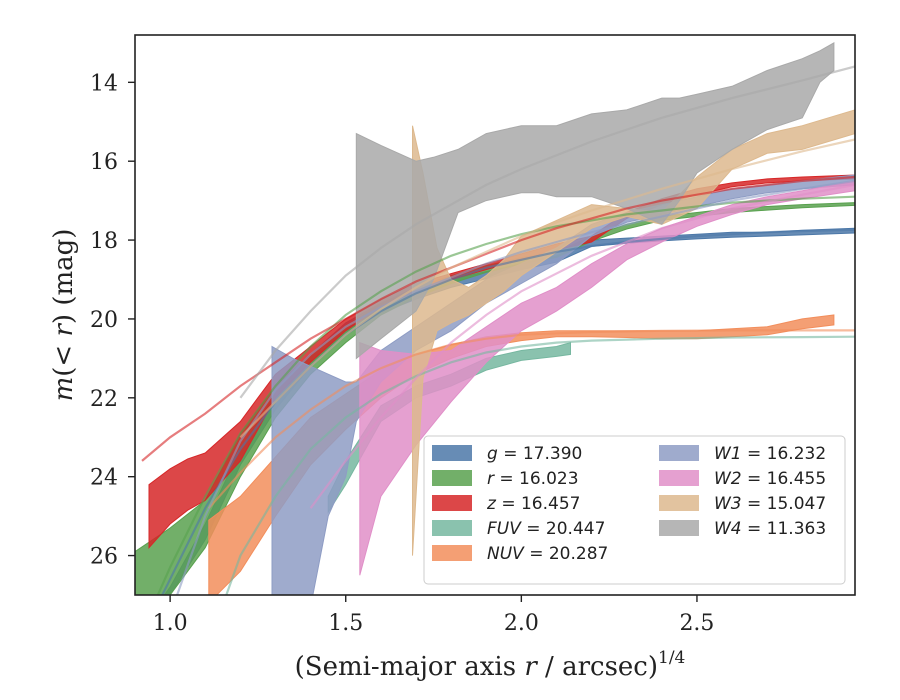 Image resolution: width=900 pixels, height=700 pixels. I want to click on legend-item-g: g = 17.390, so click(507, 454).